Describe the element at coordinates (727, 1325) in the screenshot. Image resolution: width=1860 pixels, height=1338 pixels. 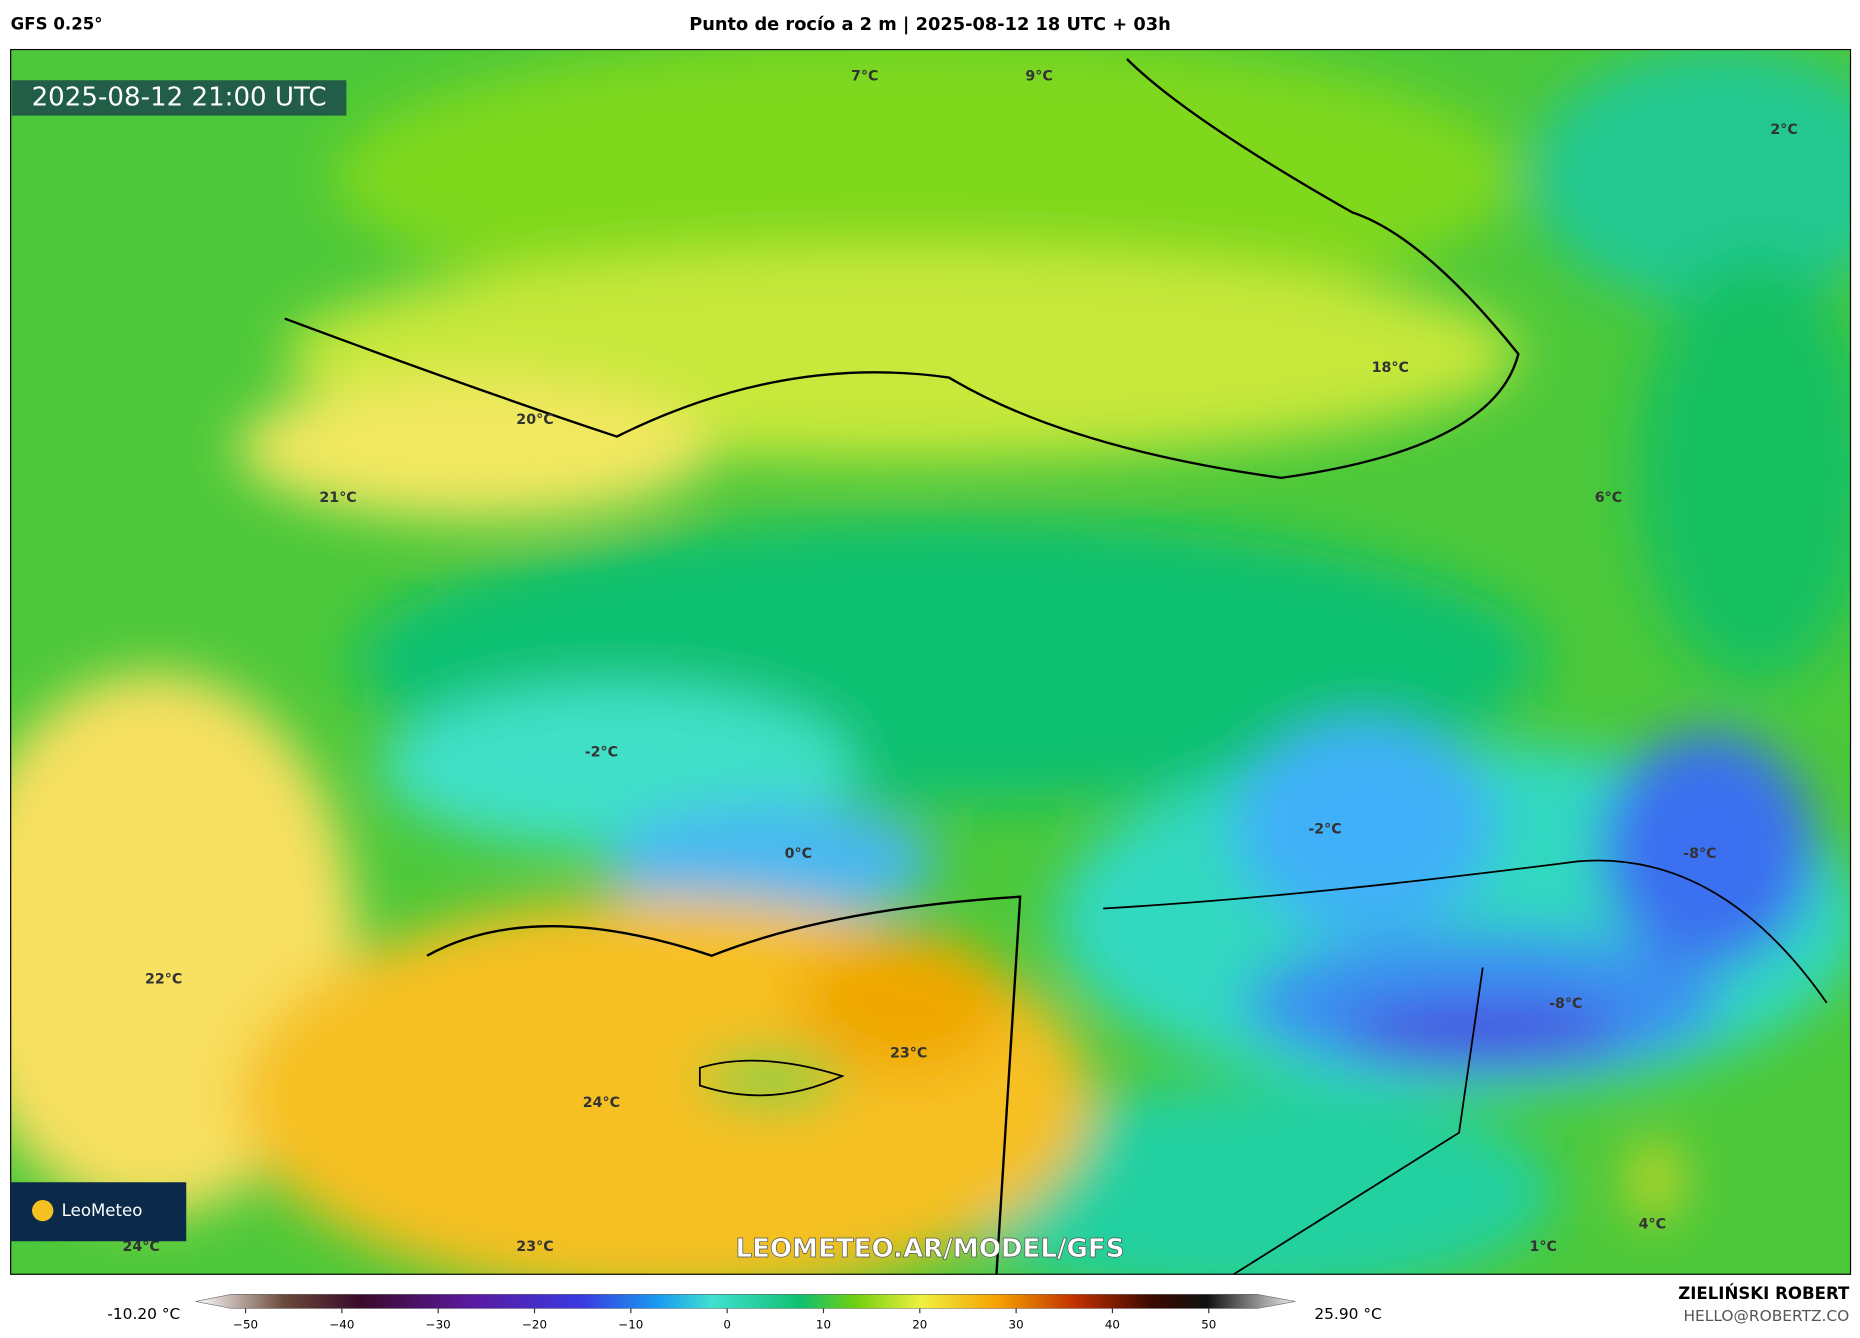
I see `colorbar-tick-label: 0` at that location.